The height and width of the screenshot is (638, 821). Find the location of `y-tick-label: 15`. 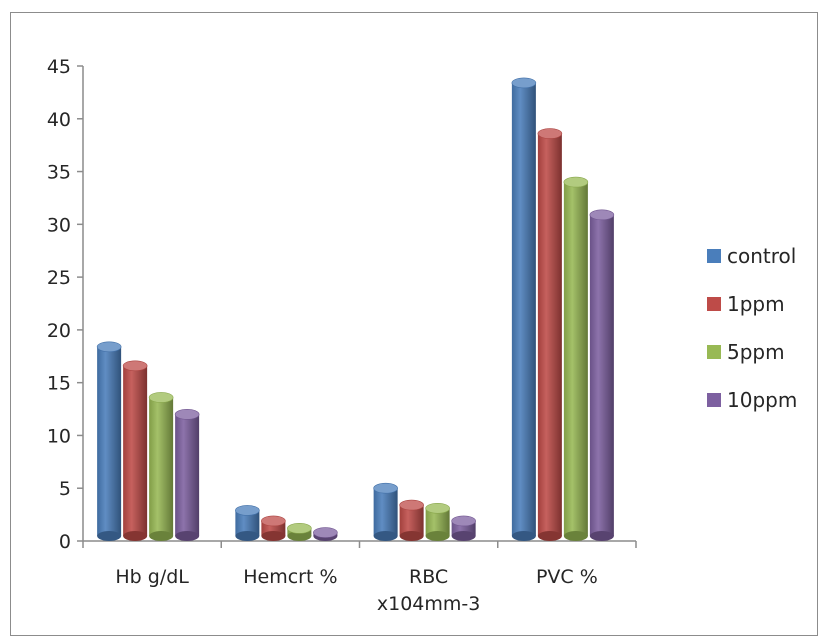

y-tick-label: 15 is located at coordinates (59, 384).